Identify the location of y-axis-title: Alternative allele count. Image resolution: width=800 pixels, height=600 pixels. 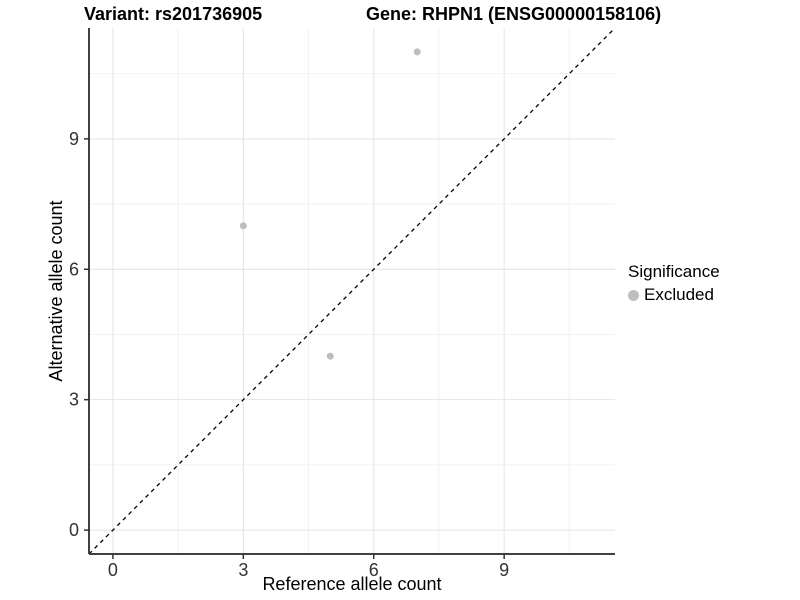
(56, 291).